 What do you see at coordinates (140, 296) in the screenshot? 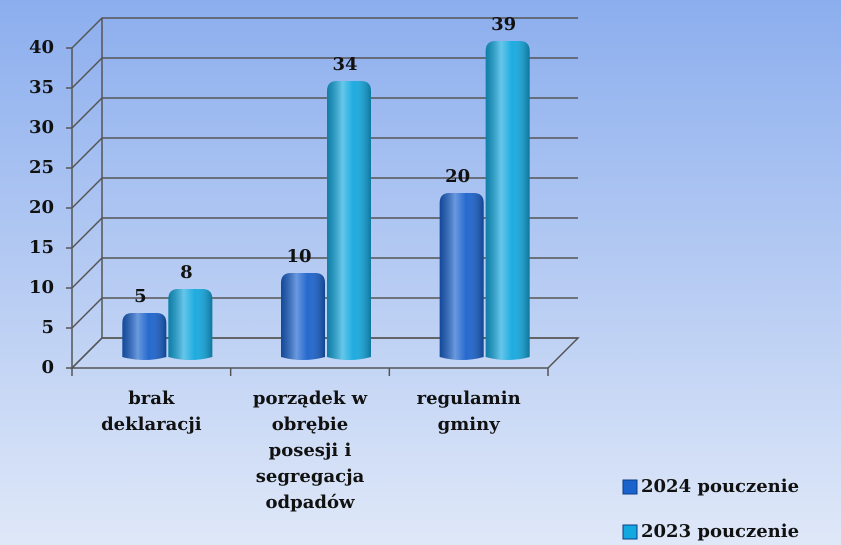
I see `value-label: 5` at bounding box center [140, 296].